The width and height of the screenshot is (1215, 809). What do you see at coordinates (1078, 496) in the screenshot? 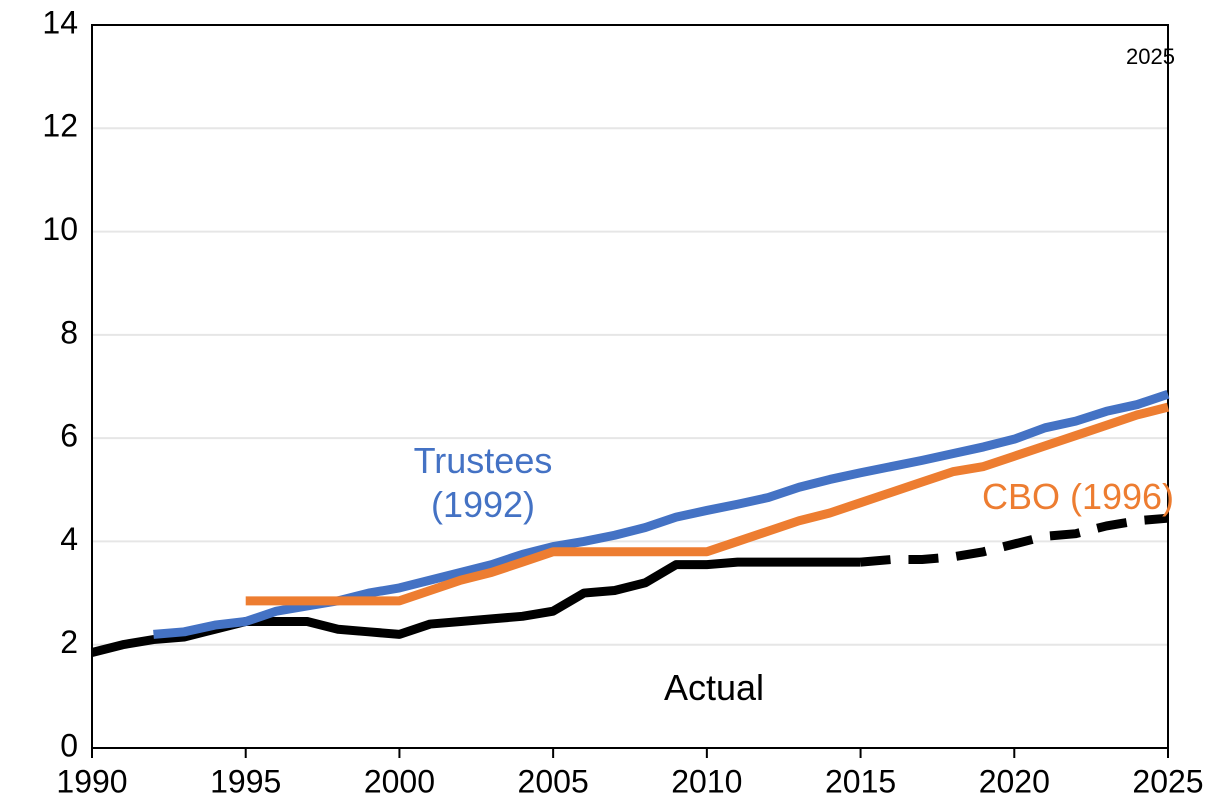
I see `series-label: CBO (1996)` at bounding box center [1078, 496].